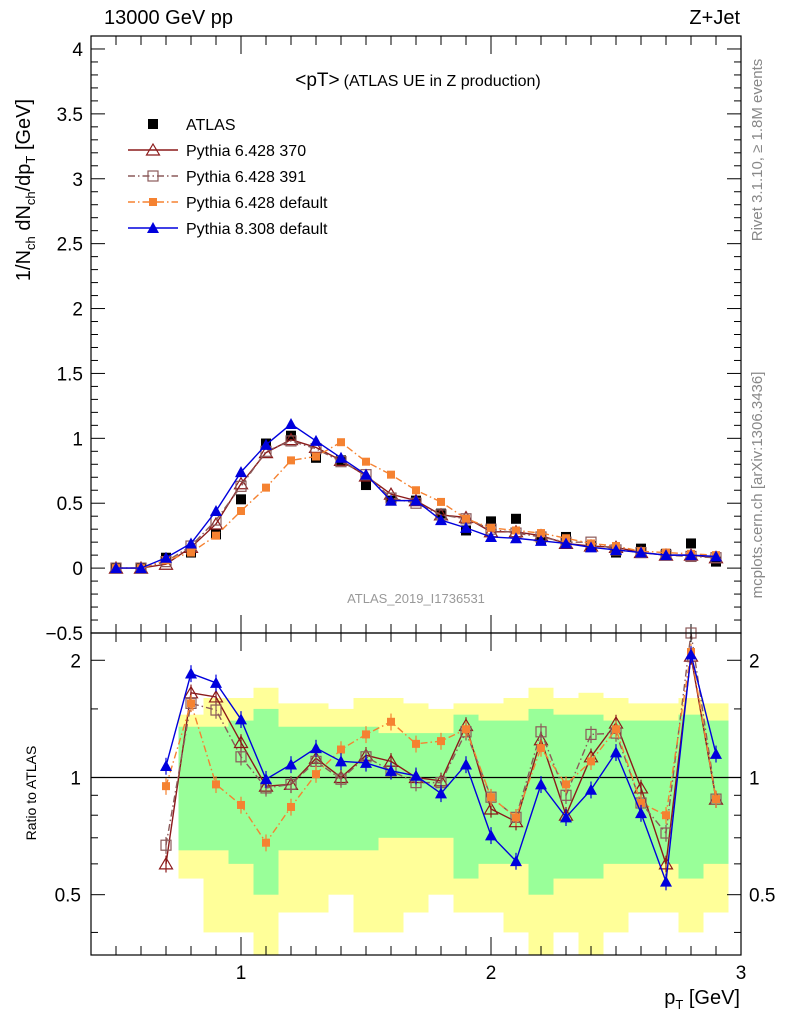 The width and height of the screenshot is (786, 1024). Describe the element at coordinates (257, 203) in the screenshot. I see `legend-label: Pythia 6.428 default` at that location.